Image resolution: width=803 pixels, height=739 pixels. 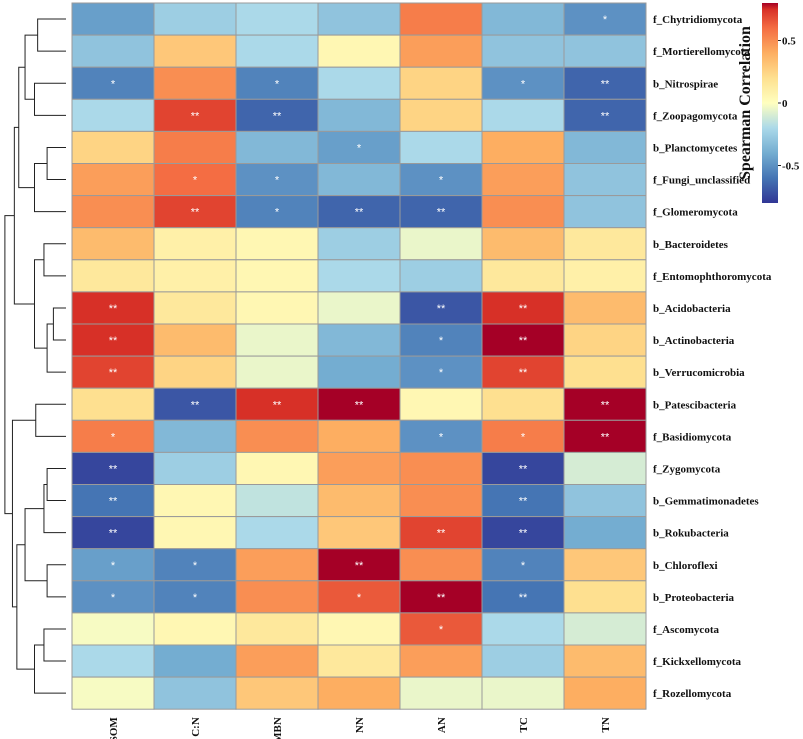 What do you see at coordinates (745, 103) in the screenshot?
I see `colorbar-title: Spearman Correlation` at bounding box center [745, 103].